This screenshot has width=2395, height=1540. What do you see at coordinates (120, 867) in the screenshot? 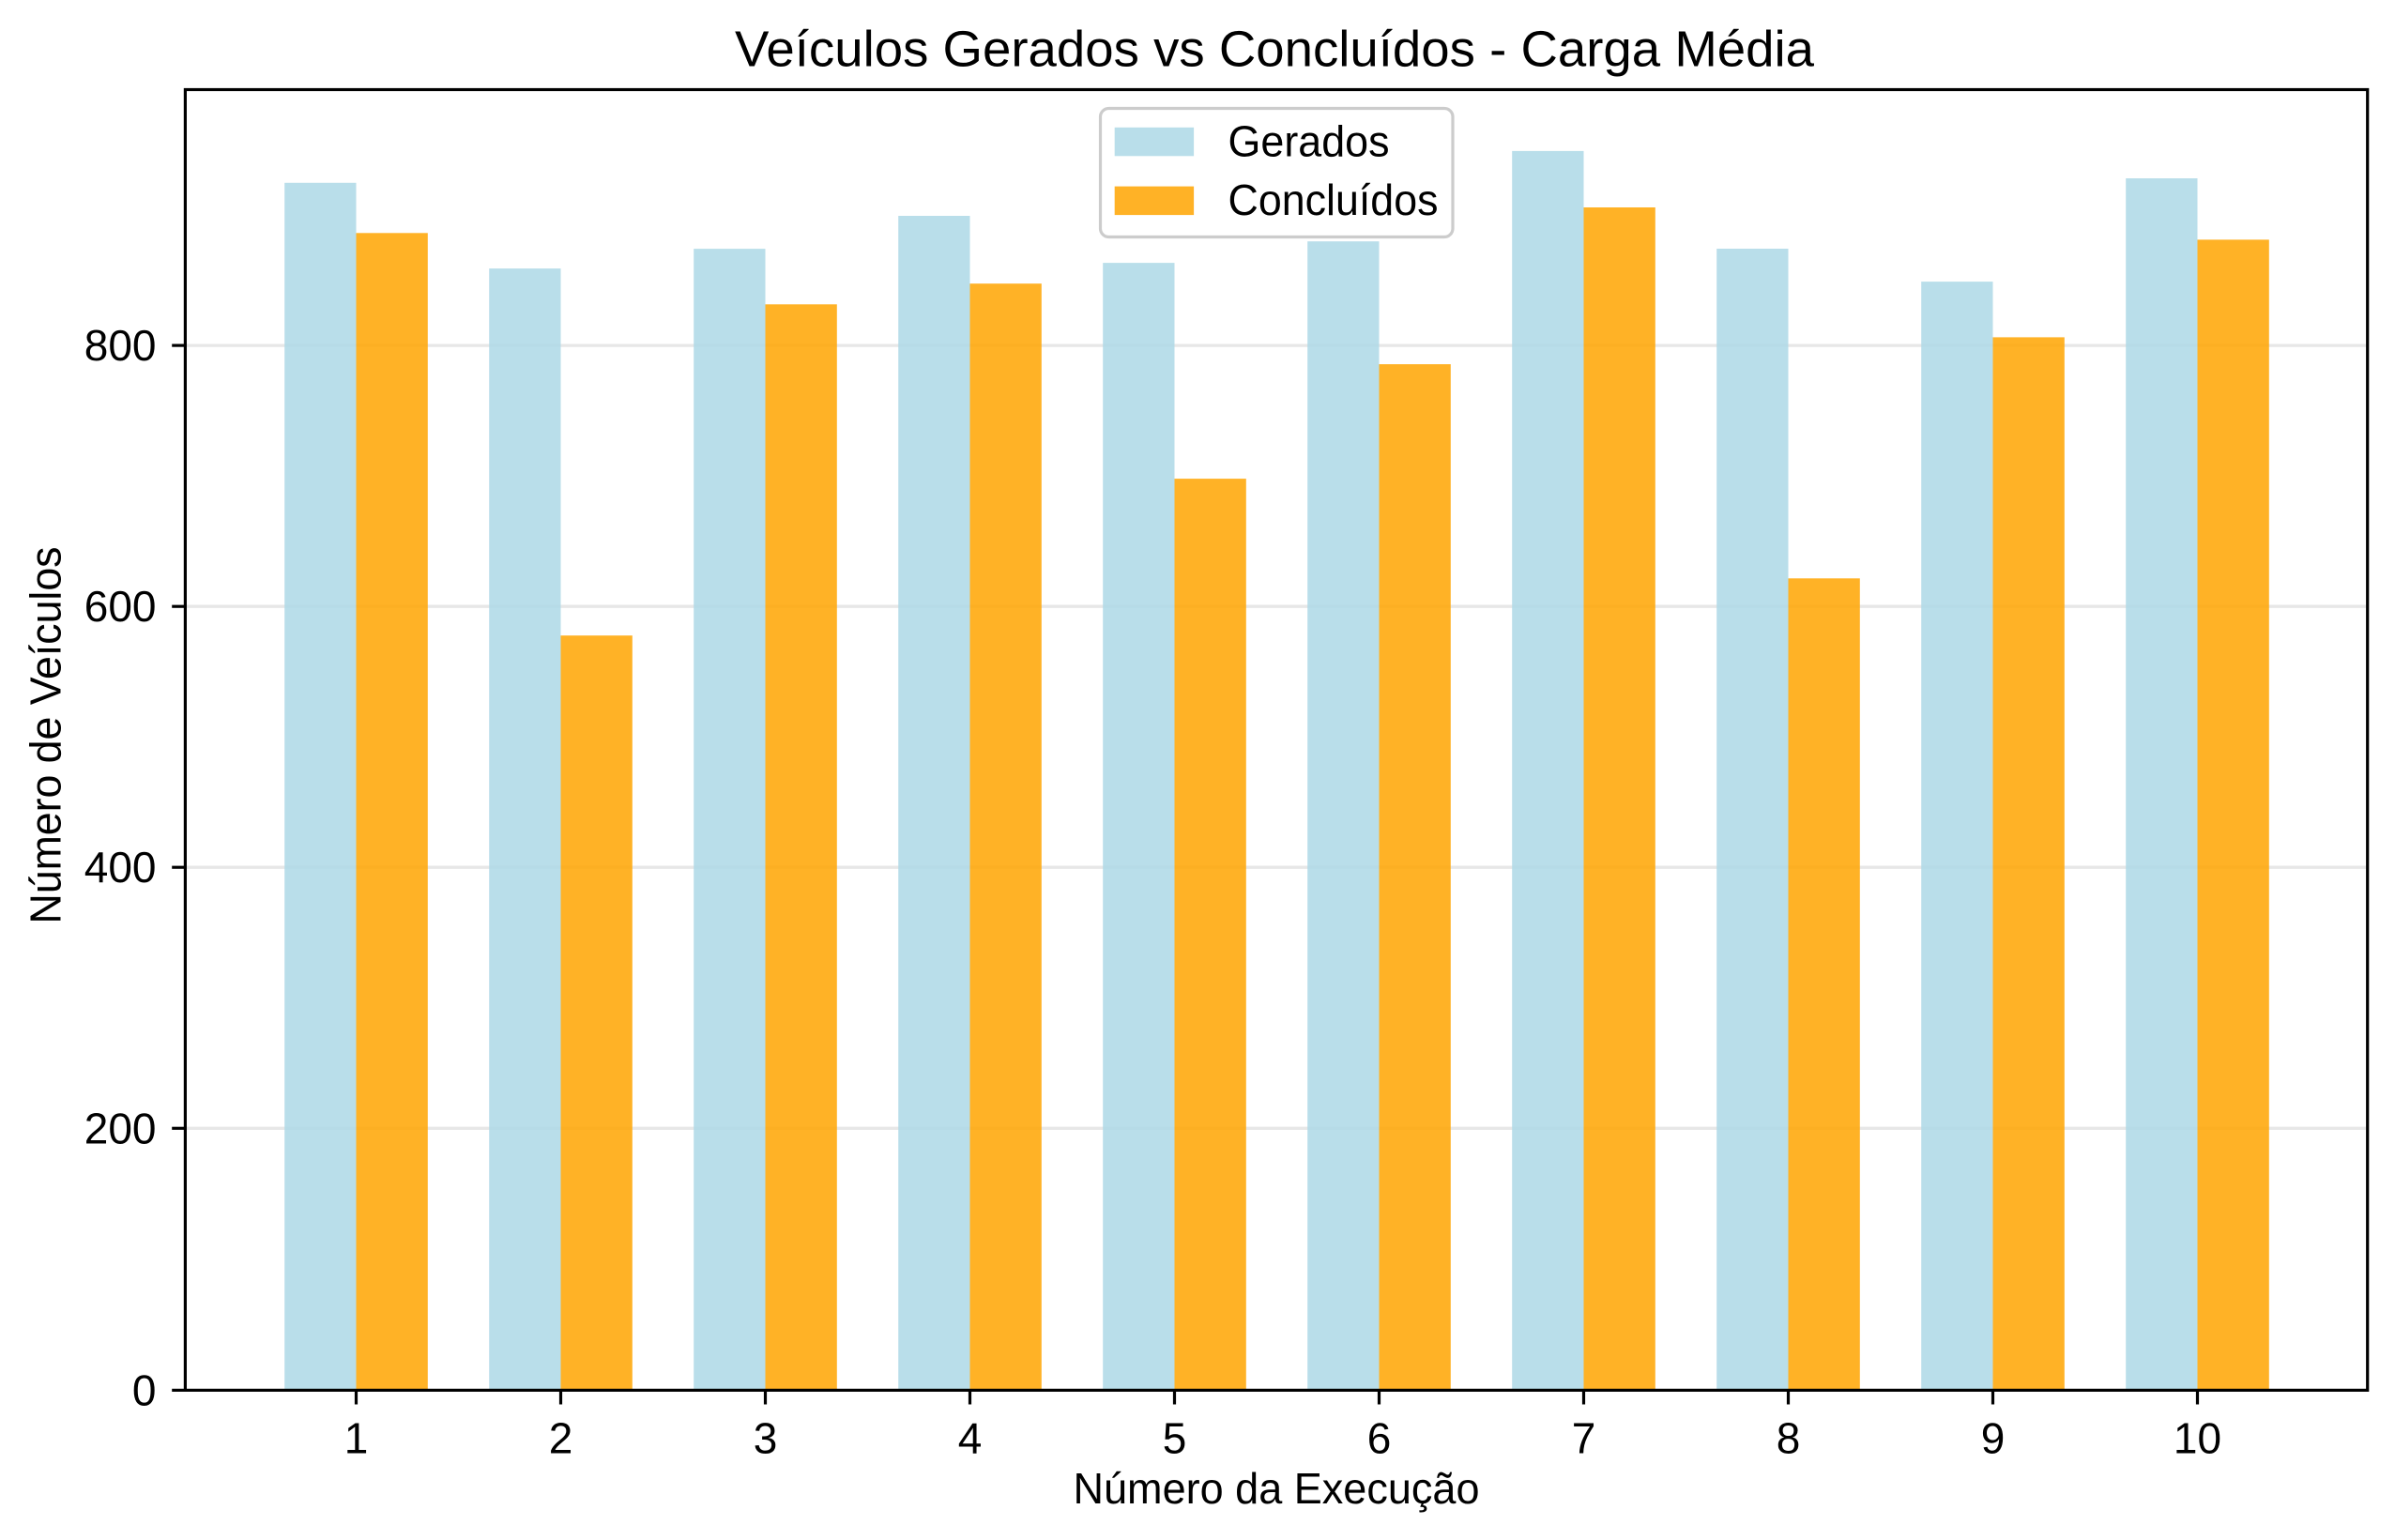
I see `svg-text: 400` at bounding box center [120, 867].